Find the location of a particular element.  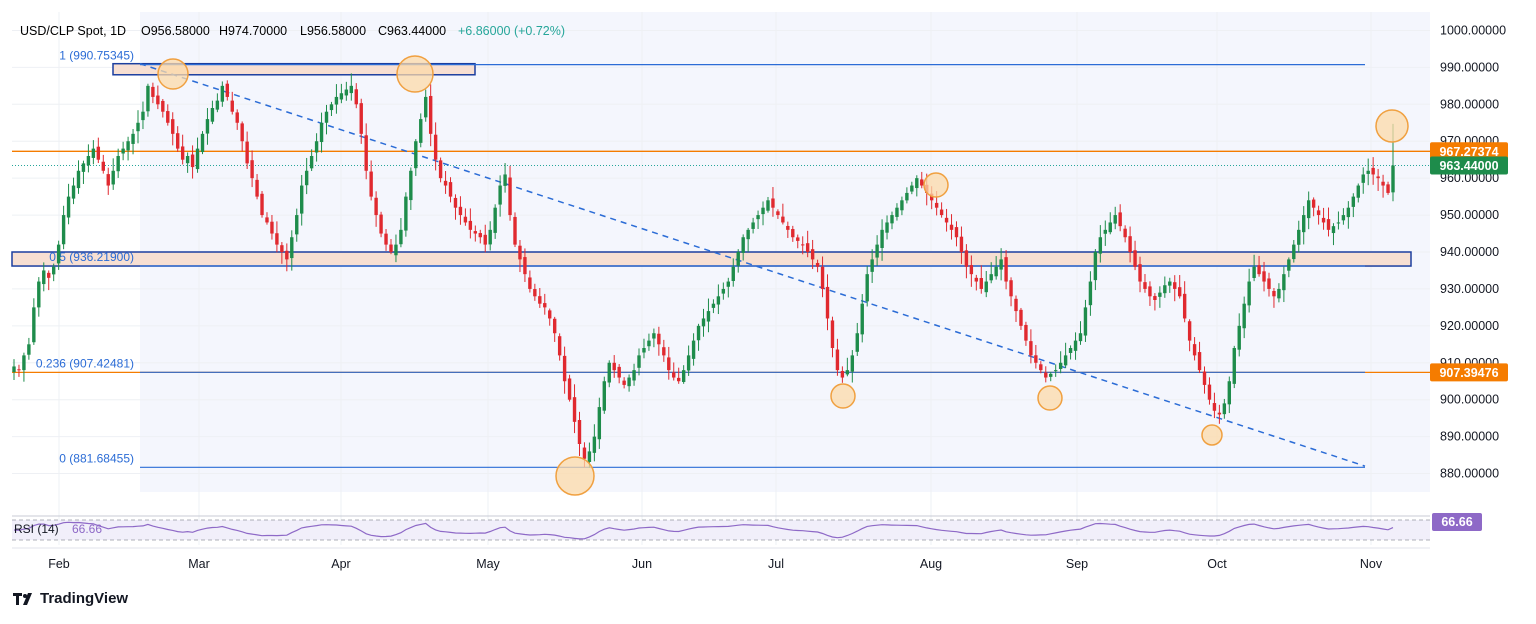

x-tick-label: Aug is located at coordinates (931, 564).